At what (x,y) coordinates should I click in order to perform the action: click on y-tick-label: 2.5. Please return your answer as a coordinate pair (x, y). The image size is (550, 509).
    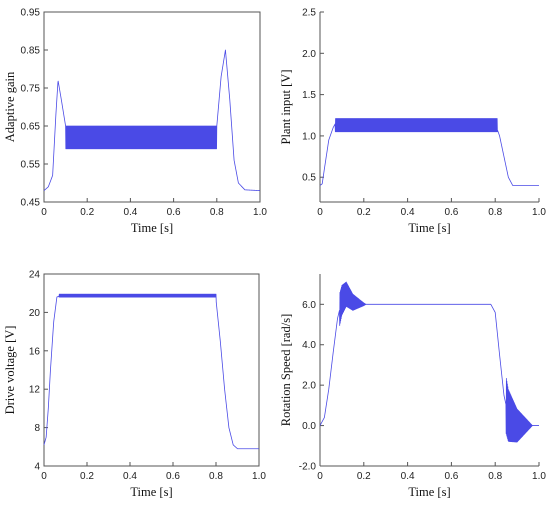
    Looking at the image, I should click on (309, 13).